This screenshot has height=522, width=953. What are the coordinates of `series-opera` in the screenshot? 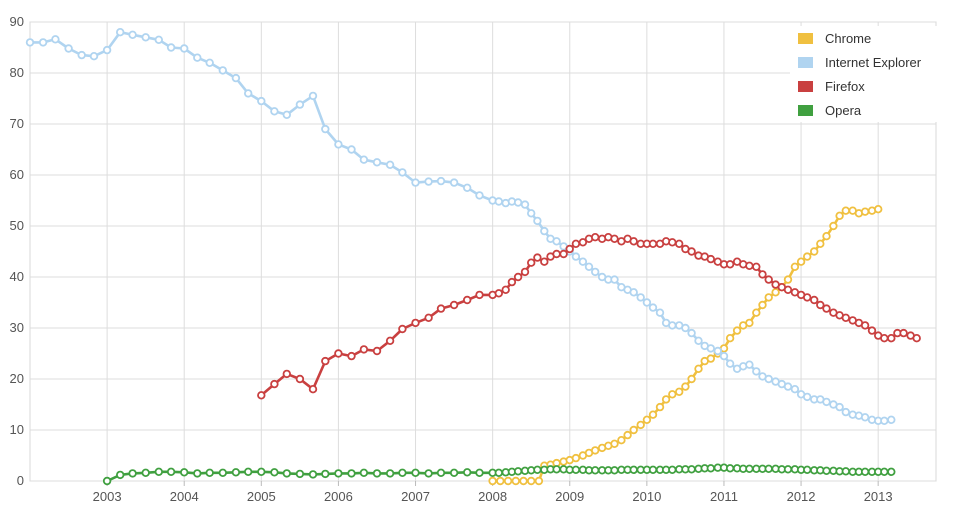 It's located at (499, 474).